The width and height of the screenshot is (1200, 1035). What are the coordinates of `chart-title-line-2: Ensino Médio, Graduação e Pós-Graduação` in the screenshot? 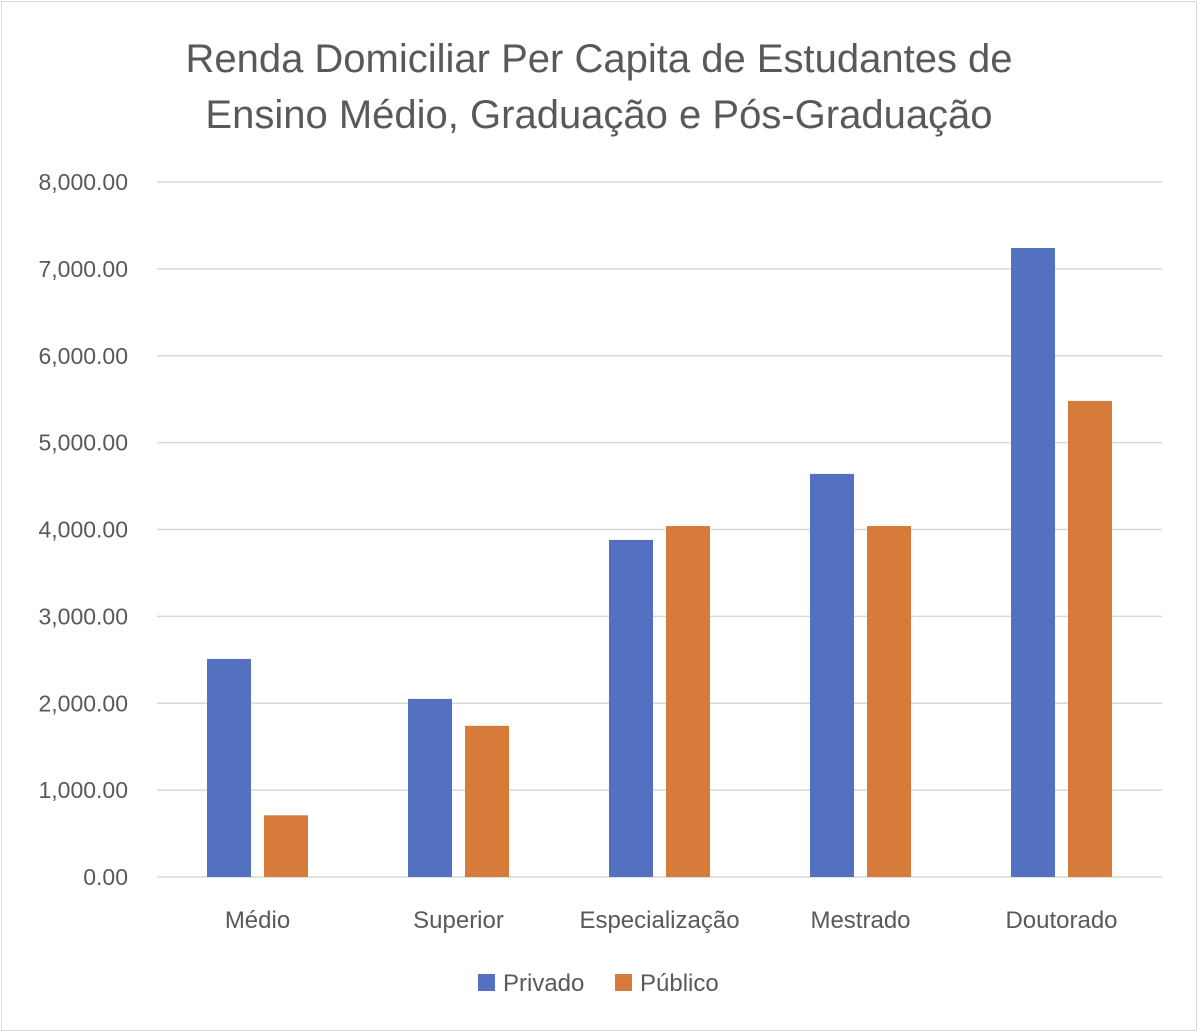 It's located at (598, 115).